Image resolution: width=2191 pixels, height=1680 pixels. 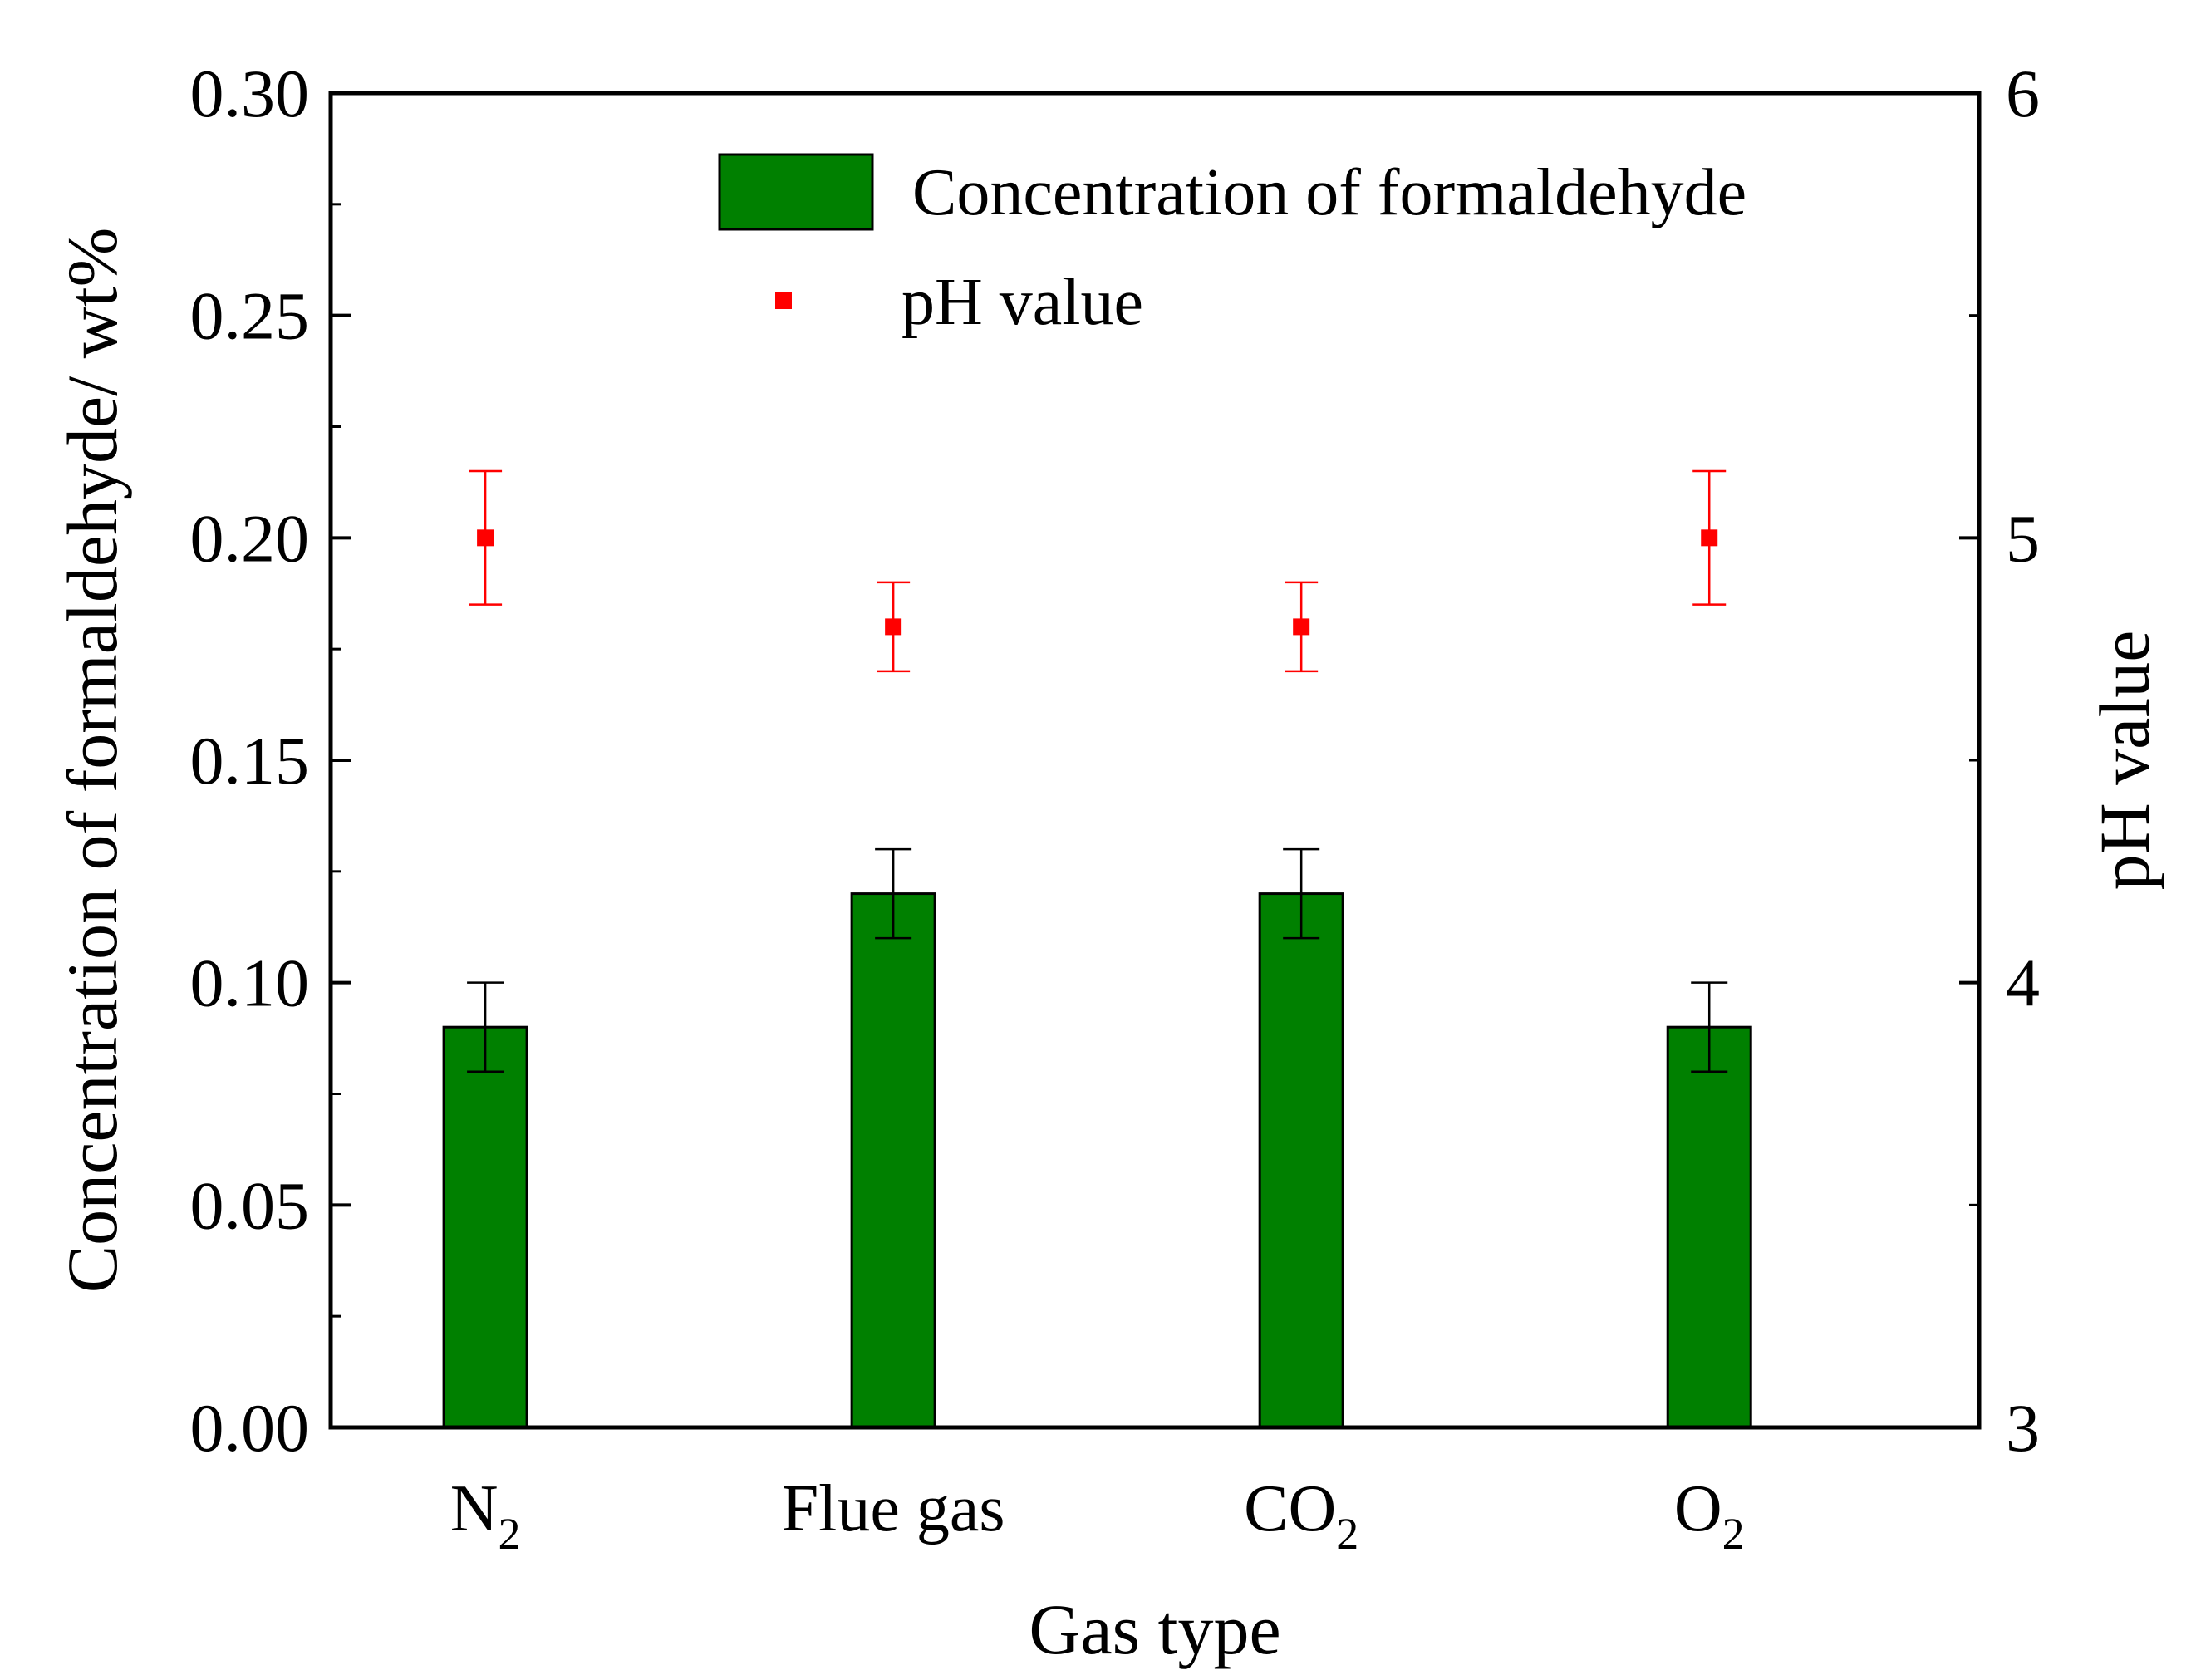 What do you see at coordinates (474, 1508) in the screenshot?
I see `x-category-base-1: N` at bounding box center [474, 1508].